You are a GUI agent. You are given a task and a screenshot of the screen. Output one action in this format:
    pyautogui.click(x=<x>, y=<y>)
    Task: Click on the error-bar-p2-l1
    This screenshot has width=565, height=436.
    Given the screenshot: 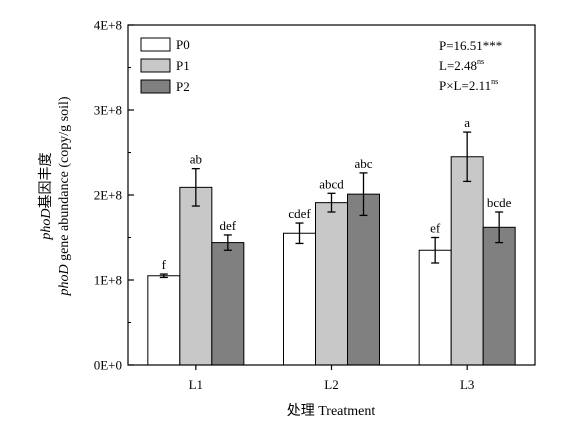 What is the action you would take?
    pyautogui.click(x=227, y=242)
    